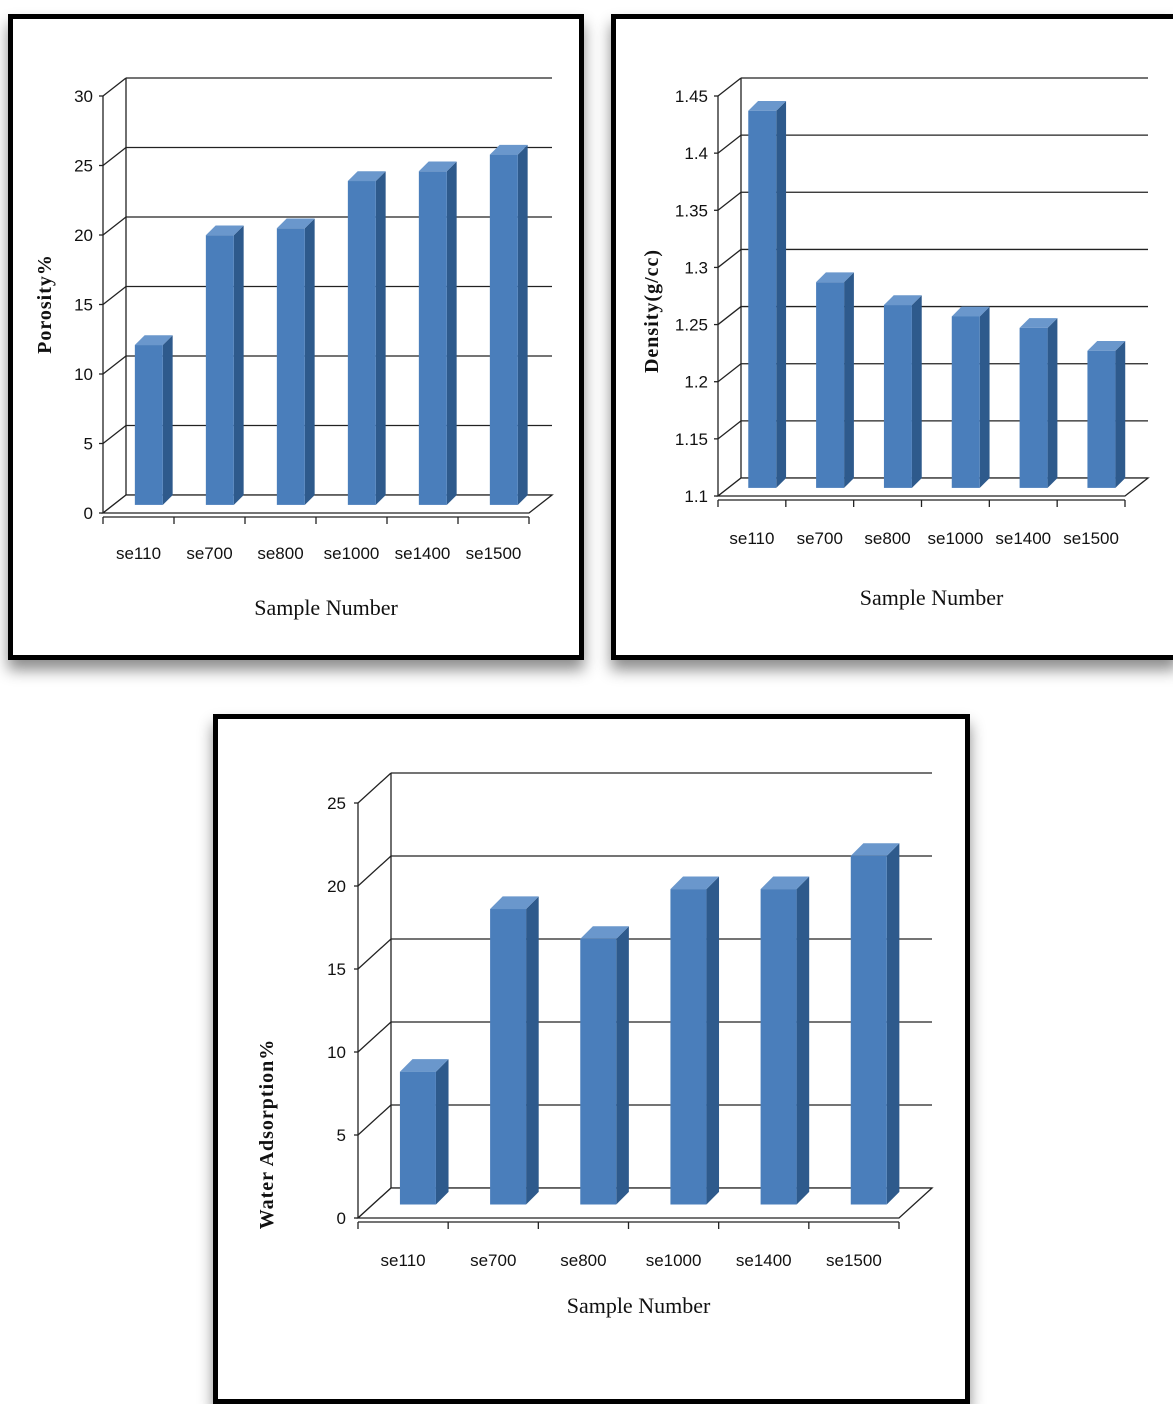  What do you see at coordinates (45, 304) in the screenshot?
I see `y-axis-title: Porosity%` at bounding box center [45, 304].